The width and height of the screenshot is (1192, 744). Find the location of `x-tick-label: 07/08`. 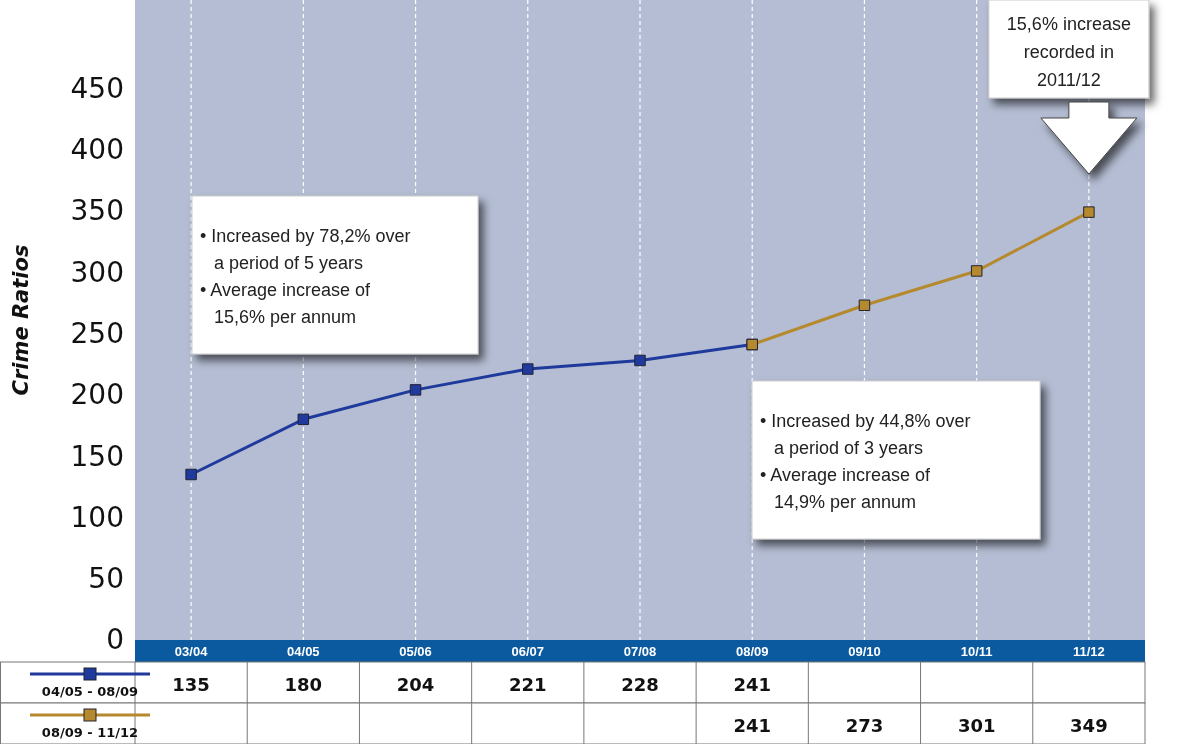

x-tick-label: 07/08 is located at coordinates (640, 651).